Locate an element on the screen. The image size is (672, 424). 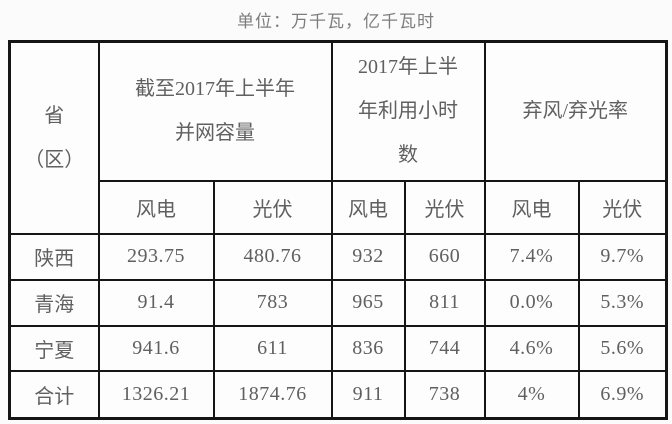
cell-hours-wind: 911 is located at coordinates (368, 394).